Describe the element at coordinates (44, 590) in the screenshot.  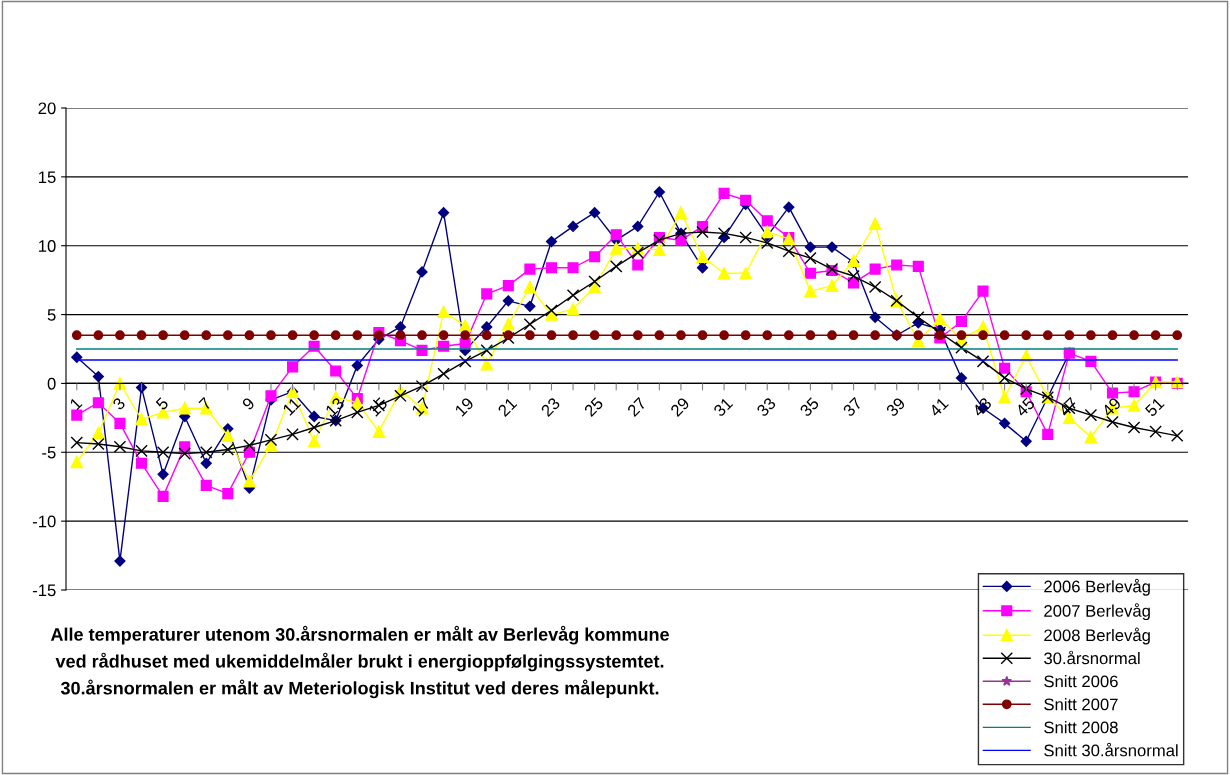
I see `y-tick-label: -15` at that location.